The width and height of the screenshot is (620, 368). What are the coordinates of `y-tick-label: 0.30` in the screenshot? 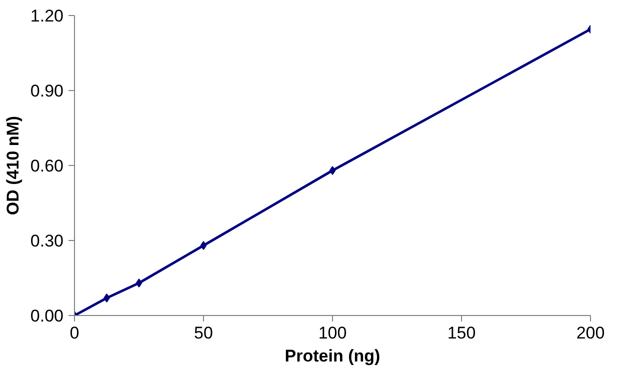 It's located at (47, 241).